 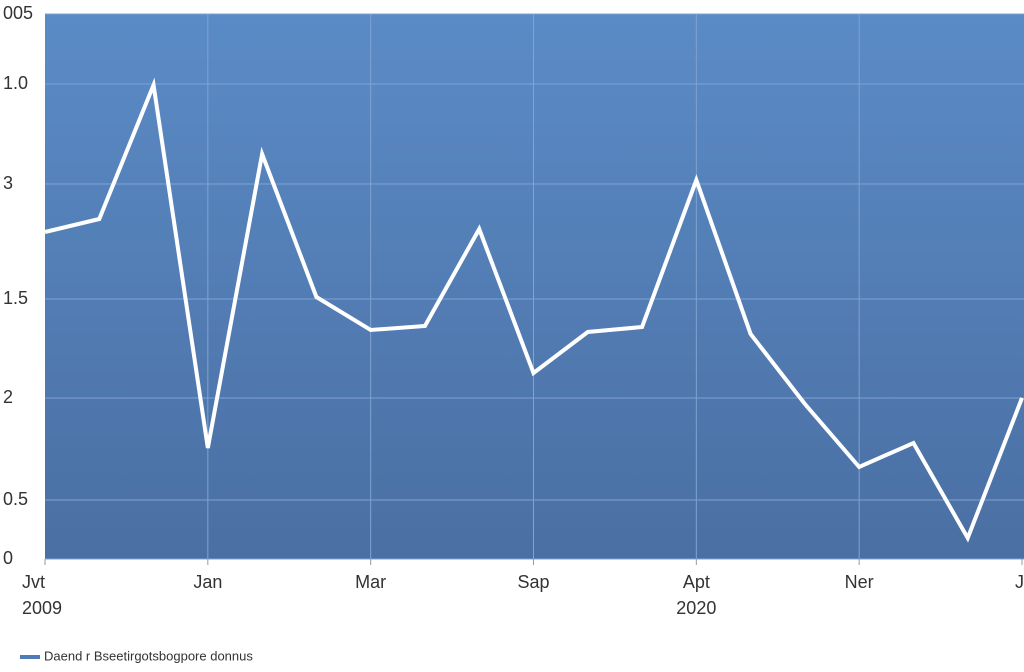 What do you see at coordinates (207, 582) in the screenshot?
I see `x-tick-label: Jan` at bounding box center [207, 582].